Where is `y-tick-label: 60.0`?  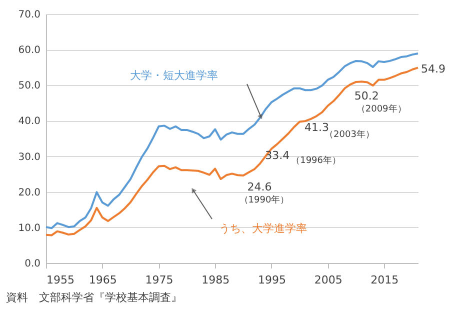 y-tick-label: 60.0 is located at coordinates (29, 50).